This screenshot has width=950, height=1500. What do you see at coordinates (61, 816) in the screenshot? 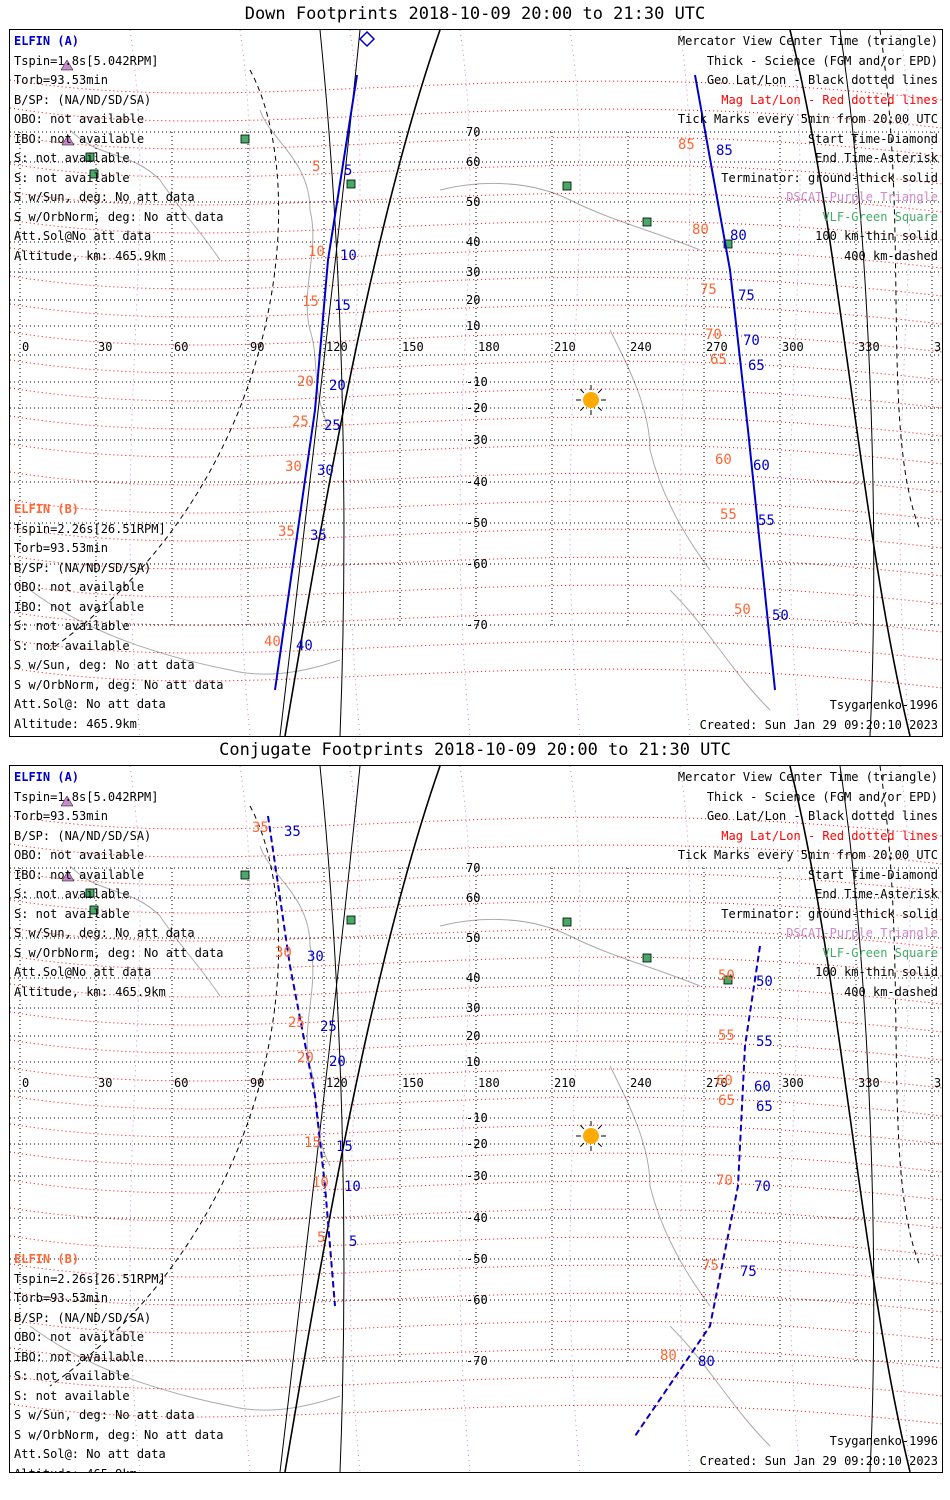
I see `elfin-a-line: Torb=93.53min` at bounding box center [61, 816].